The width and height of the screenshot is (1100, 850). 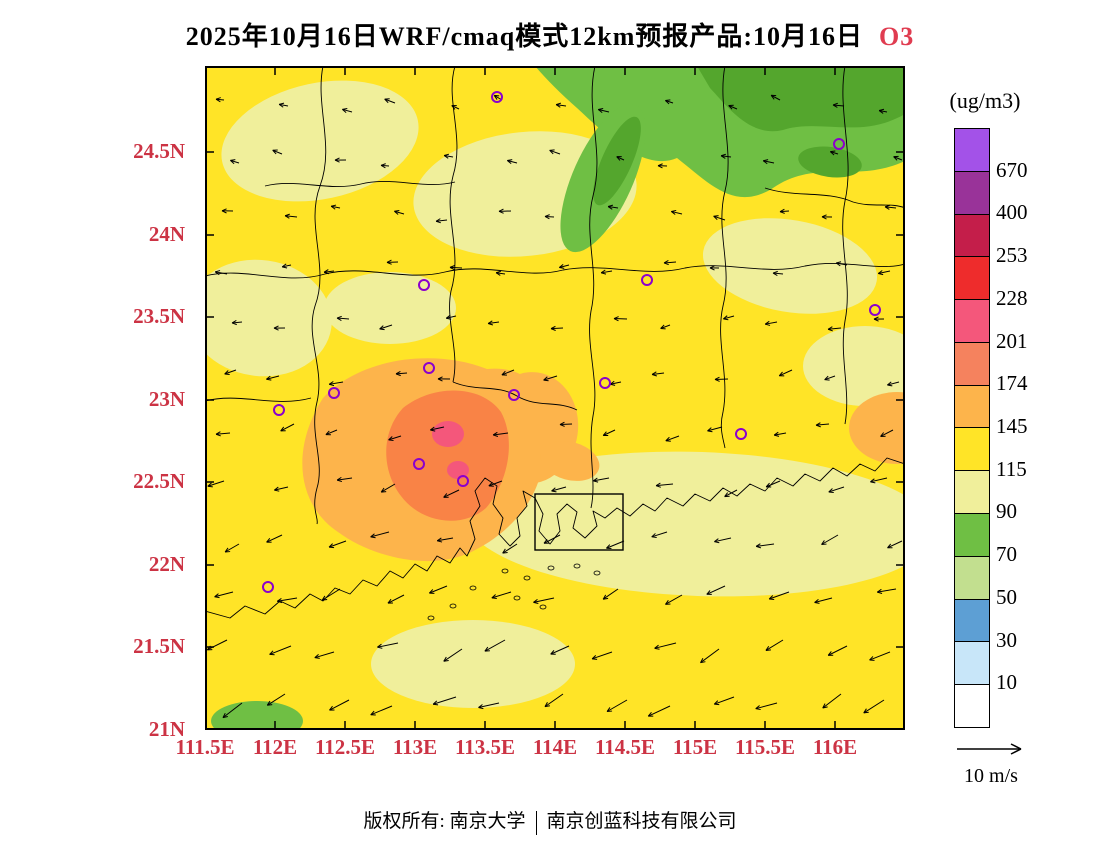 I want to click on y-tick-label: 21N, so click(x=166, y=729).